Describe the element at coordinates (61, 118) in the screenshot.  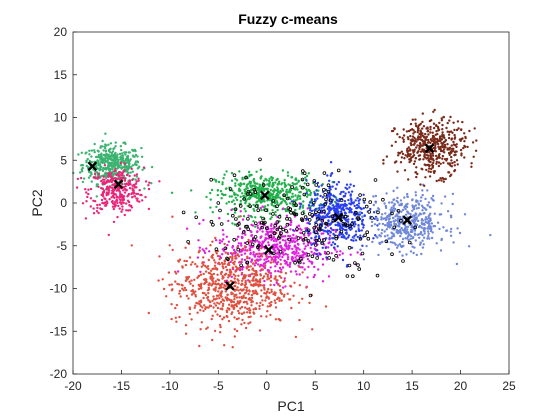
I see `y-tick-label: 10` at that location.